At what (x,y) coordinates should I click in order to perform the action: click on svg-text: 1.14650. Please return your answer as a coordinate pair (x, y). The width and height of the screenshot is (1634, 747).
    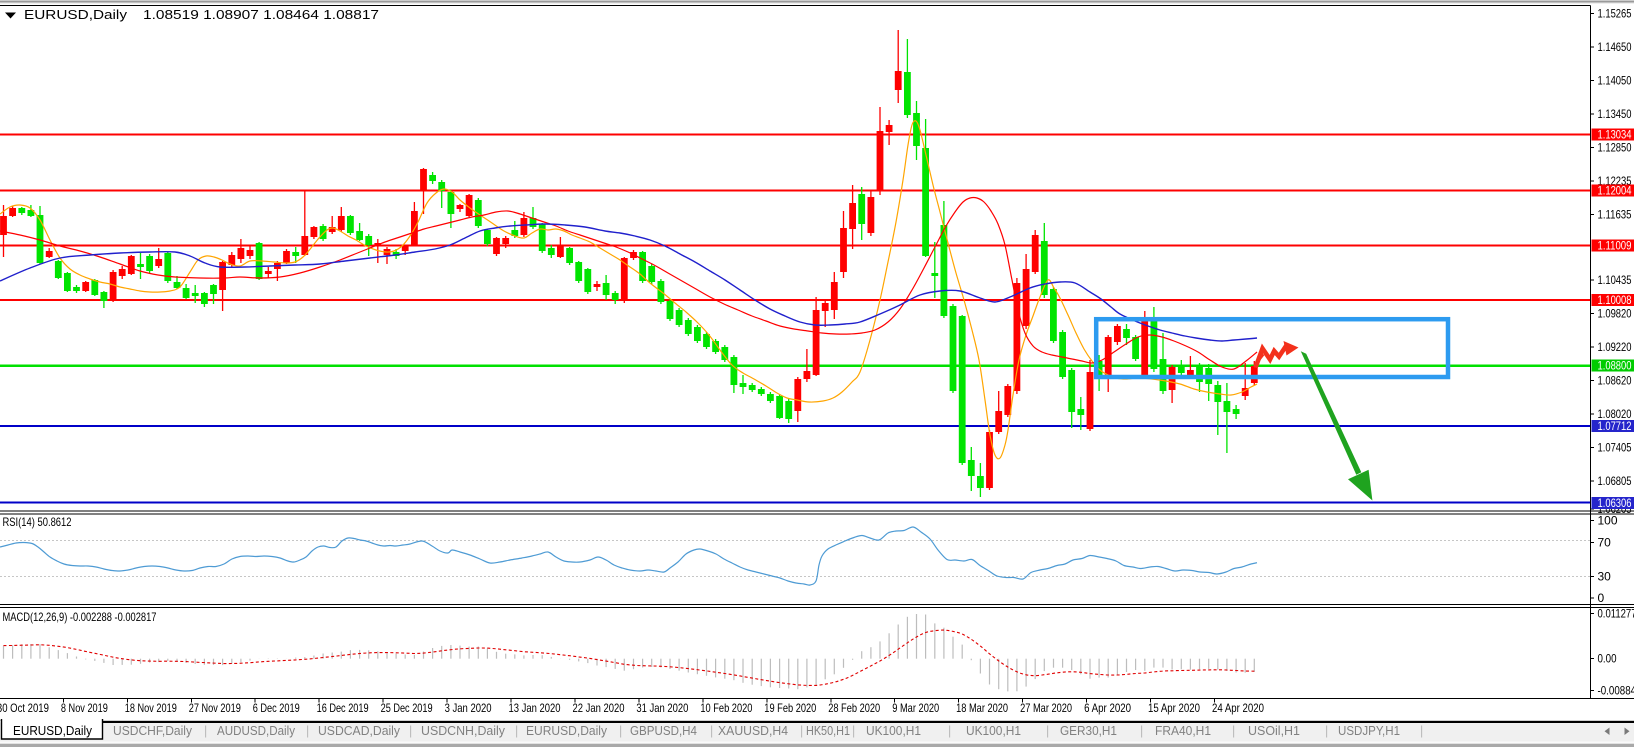
    Looking at the image, I should click on (1615, 47).